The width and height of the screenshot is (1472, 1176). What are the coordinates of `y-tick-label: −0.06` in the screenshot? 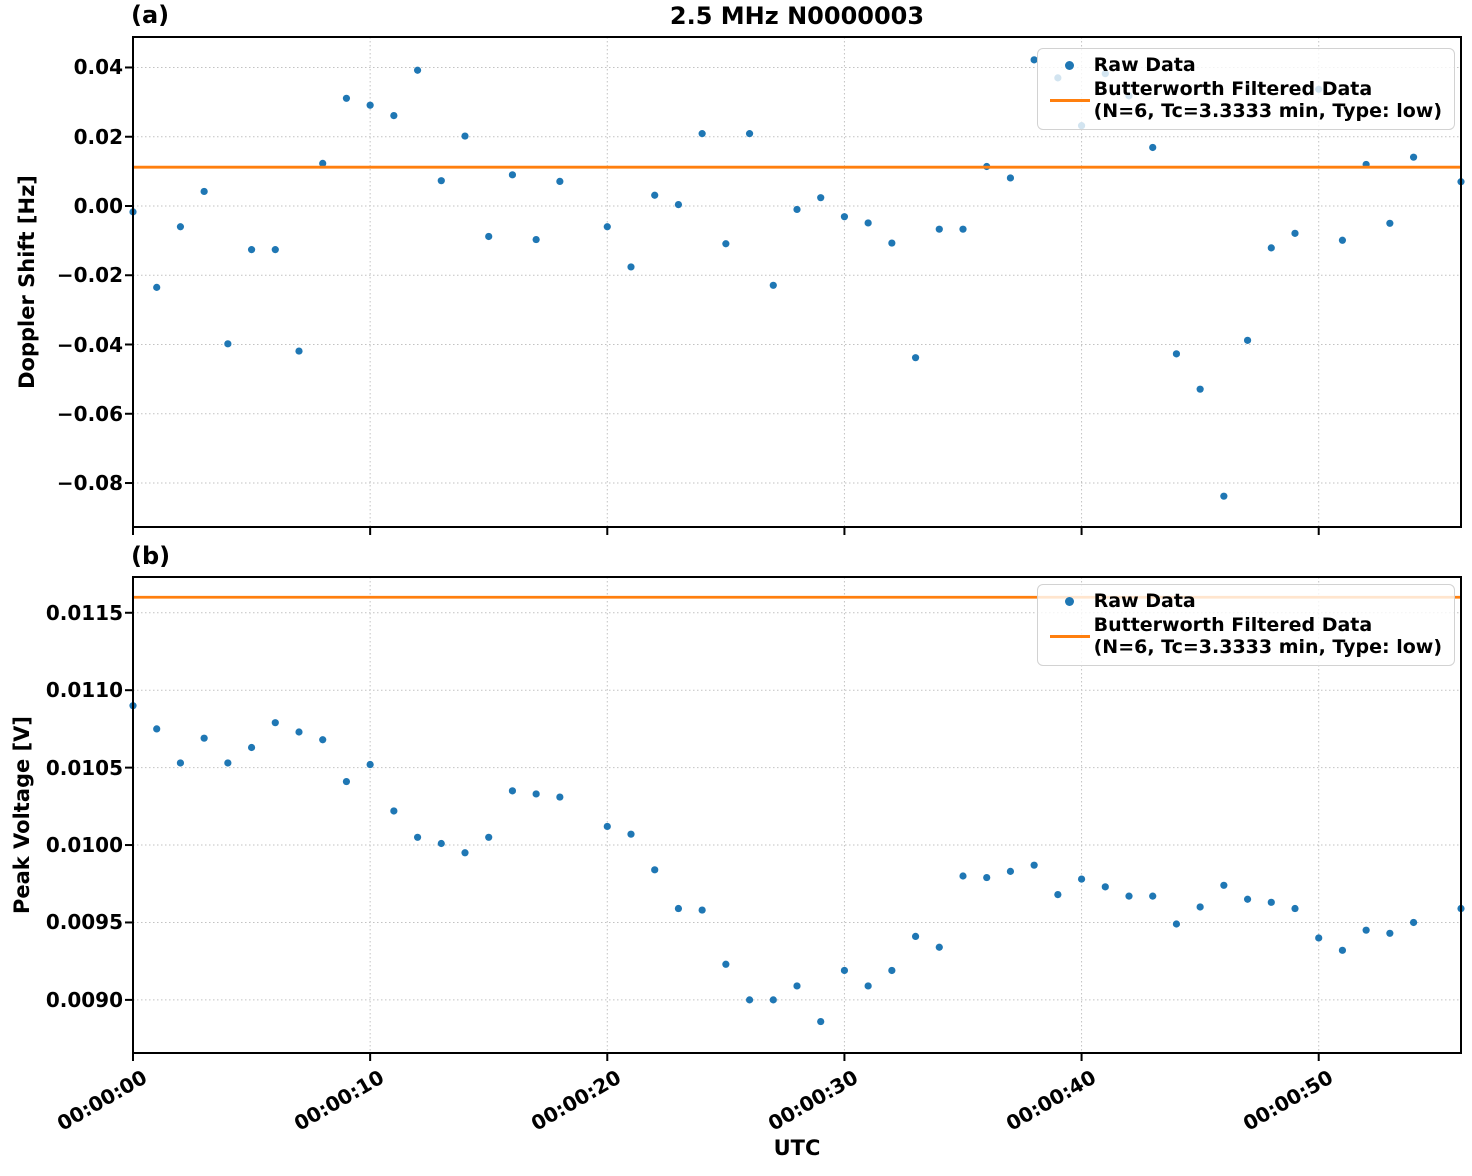 It's located at (89, 413).